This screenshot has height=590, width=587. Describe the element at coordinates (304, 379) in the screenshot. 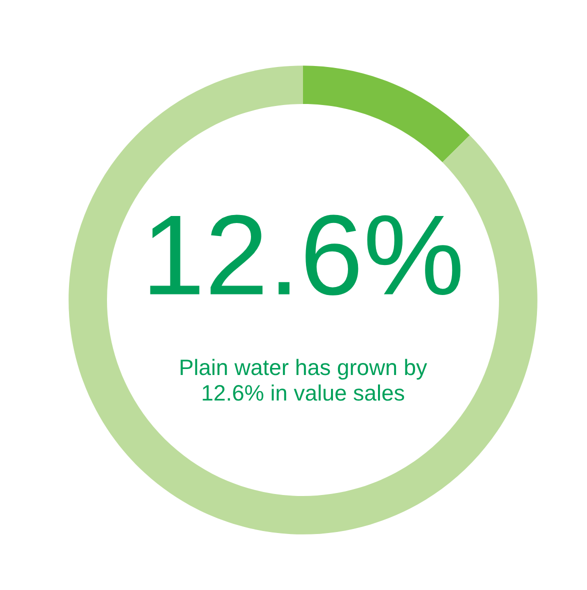

I see `text: Plain water has grown by 12.6% in value sales` at that location.